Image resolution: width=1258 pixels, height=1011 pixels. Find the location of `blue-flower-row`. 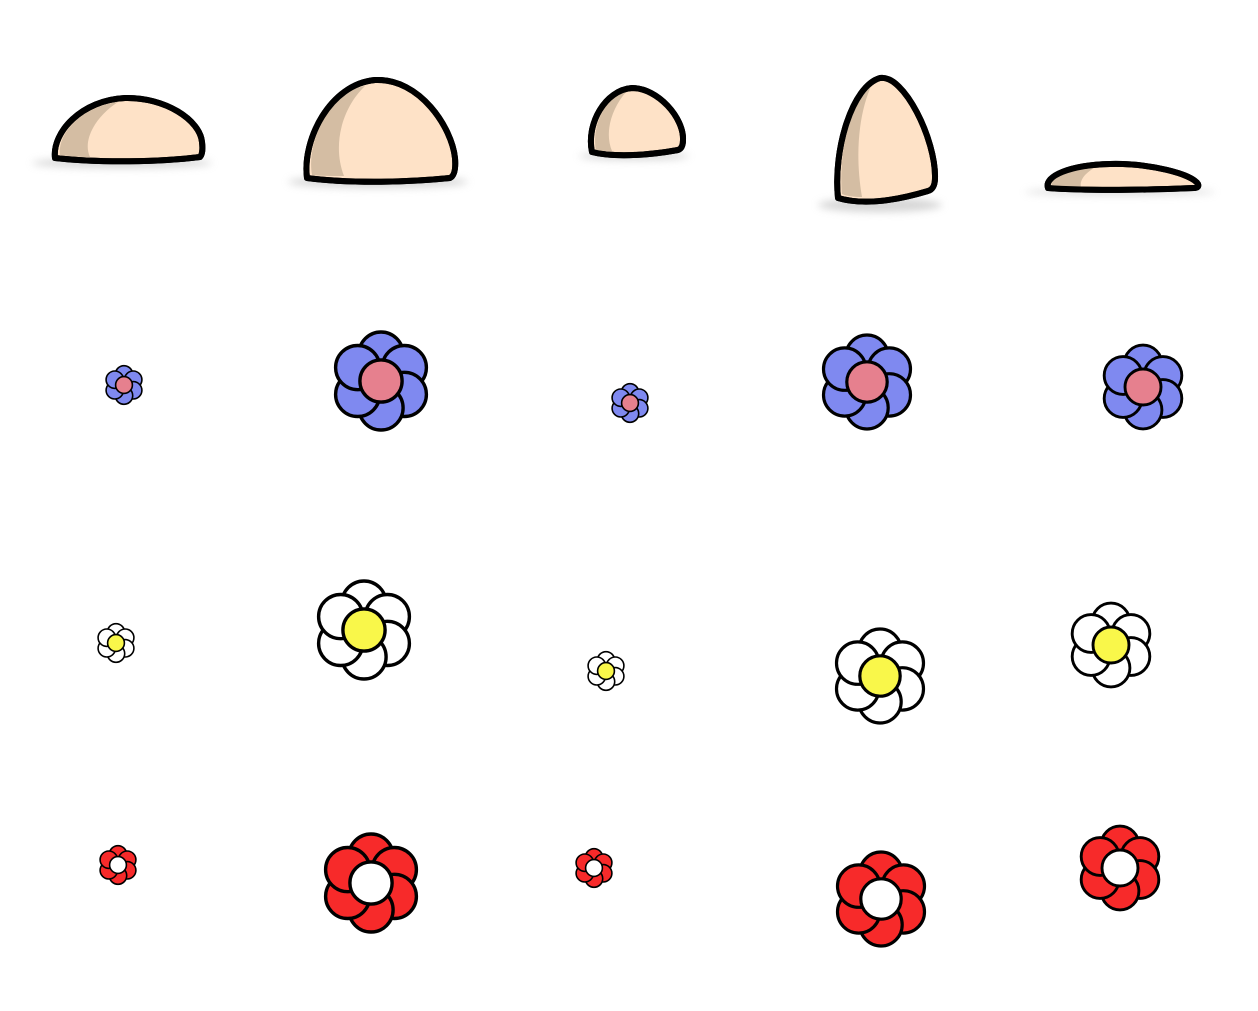

blue-flower-row is located at coordinates (644, 381).